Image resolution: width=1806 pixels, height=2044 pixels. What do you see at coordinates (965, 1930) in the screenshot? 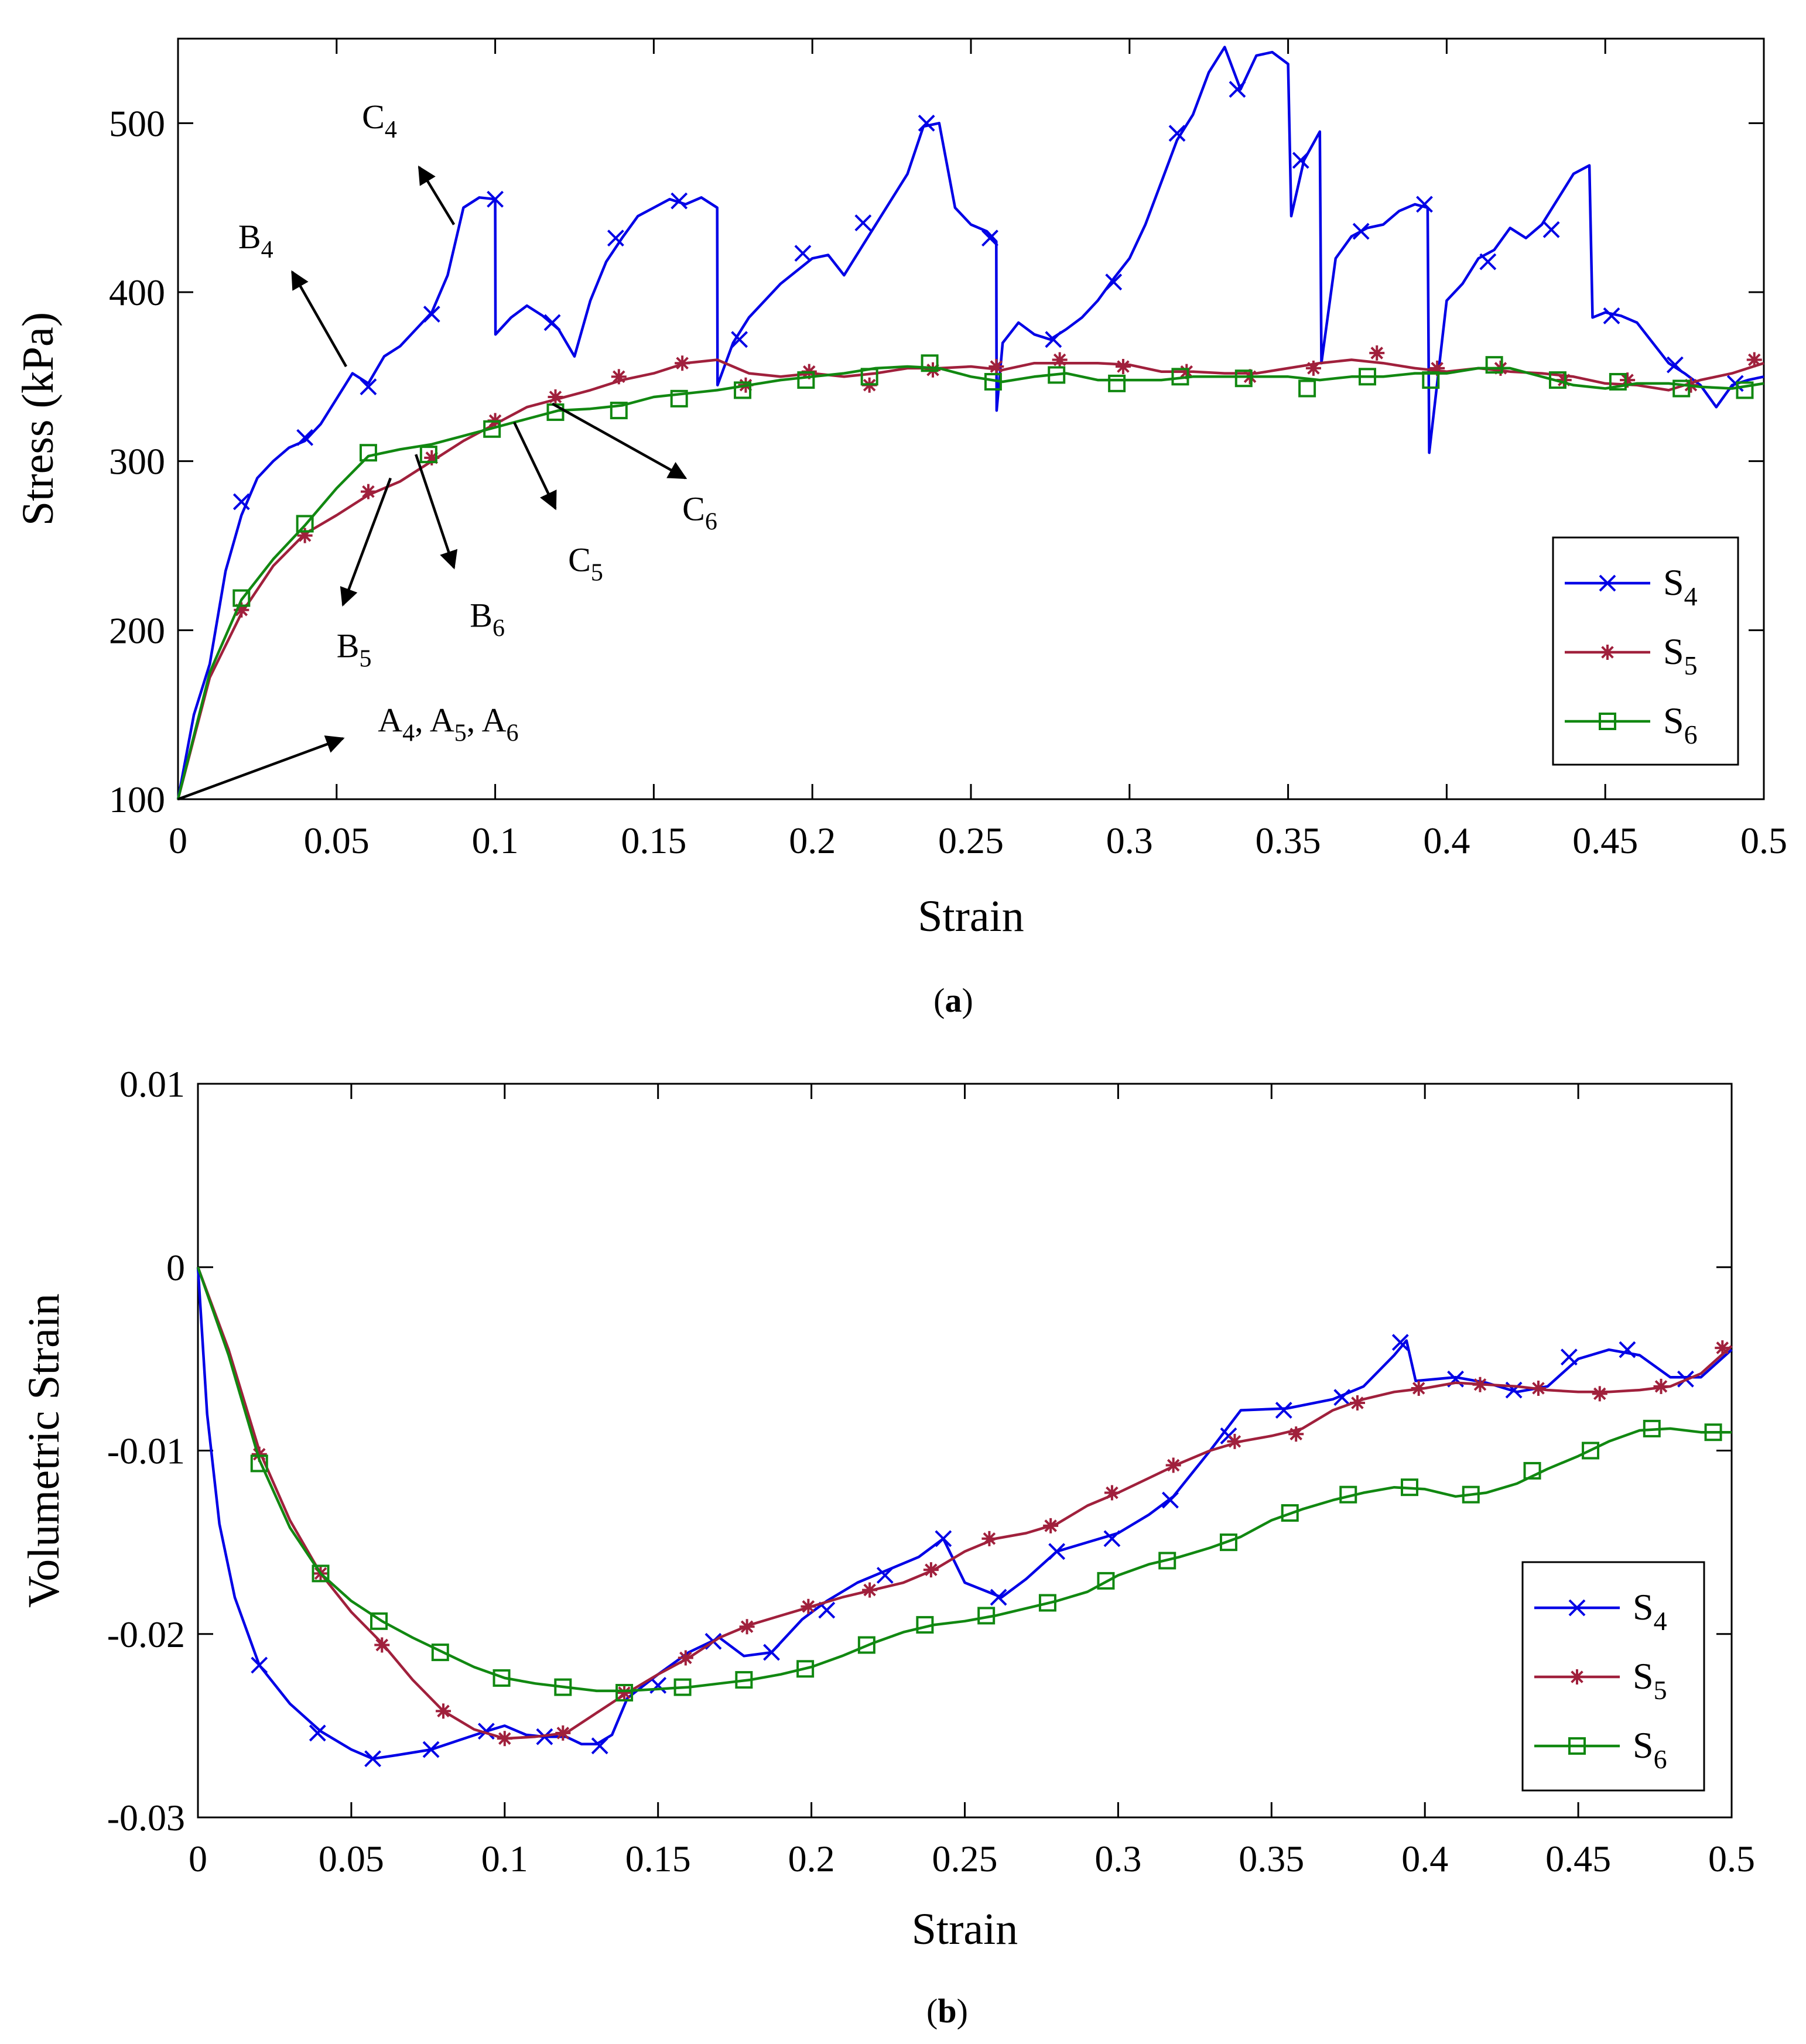
I see `x-axis-title: Strain` at bounding box center [965, 1930].